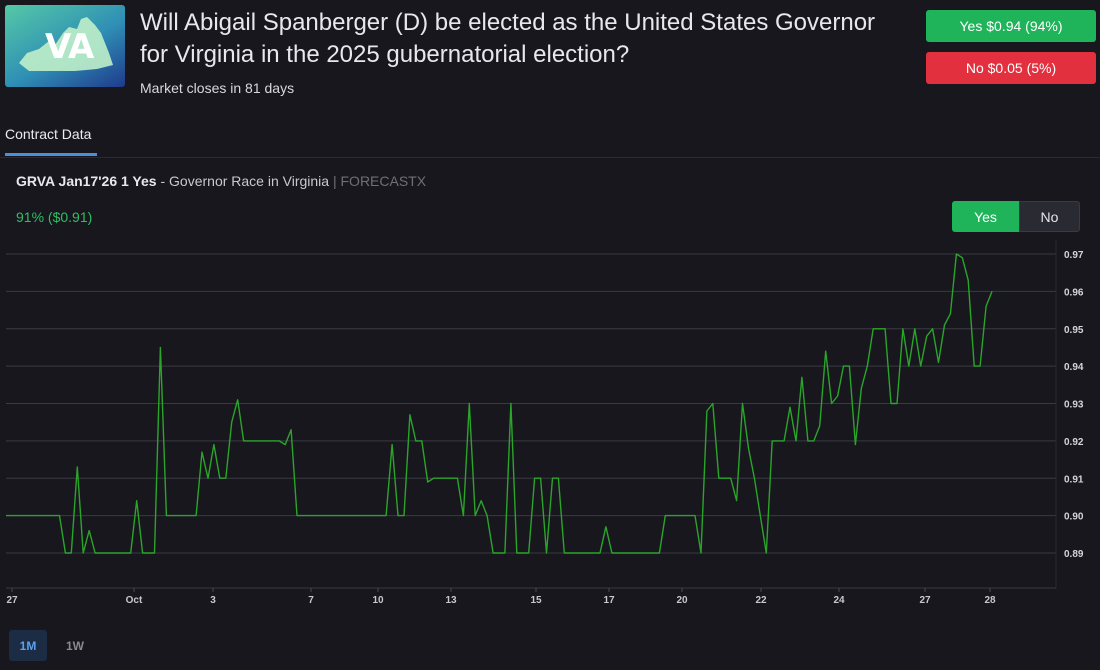  Describe the element at coordinates (134, 600) in the screenshot. I see `x-tick-label: Oct` at that location.